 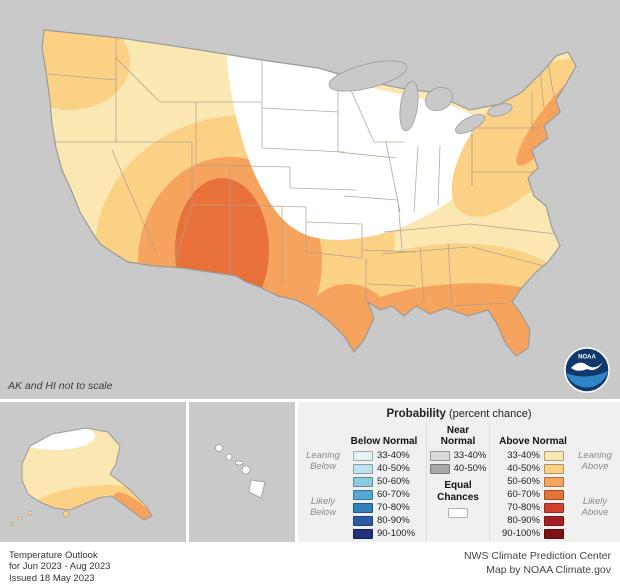 What do you see at coordinates (595, 481) in the screenshot?
I see `legend-side-right: Leaning Above Likely Above` at bounding box center [595, 481].